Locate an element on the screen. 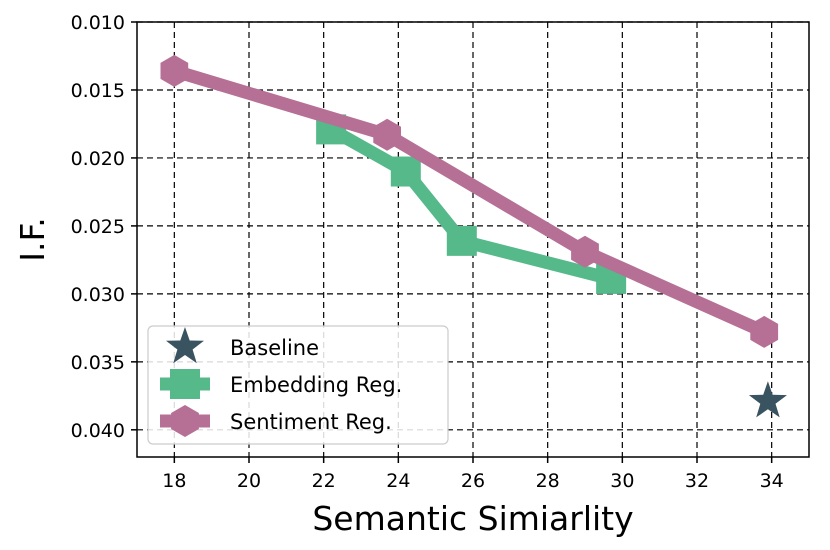  series-embedding-reg is located at coordinates (471, 204).